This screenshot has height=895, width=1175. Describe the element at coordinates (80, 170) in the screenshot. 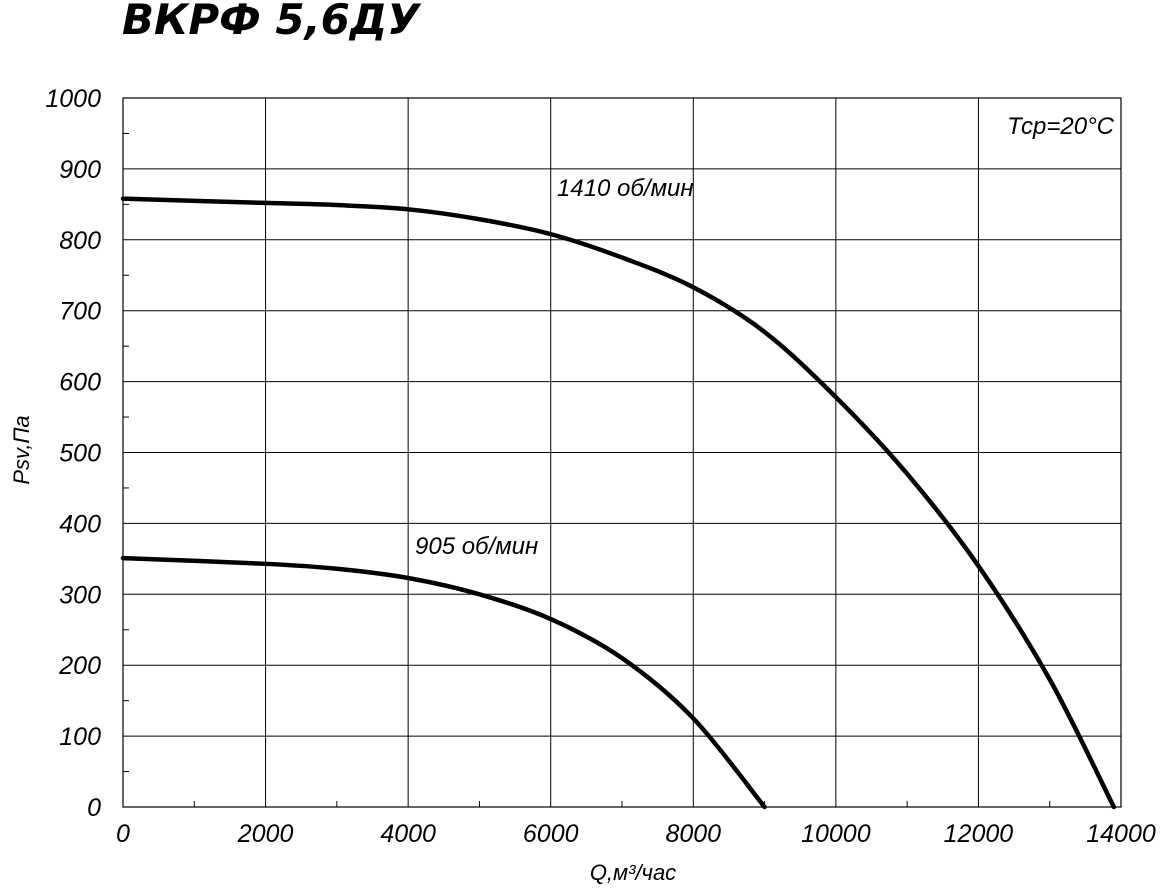

I see `y-tick-label: 900` at that location.